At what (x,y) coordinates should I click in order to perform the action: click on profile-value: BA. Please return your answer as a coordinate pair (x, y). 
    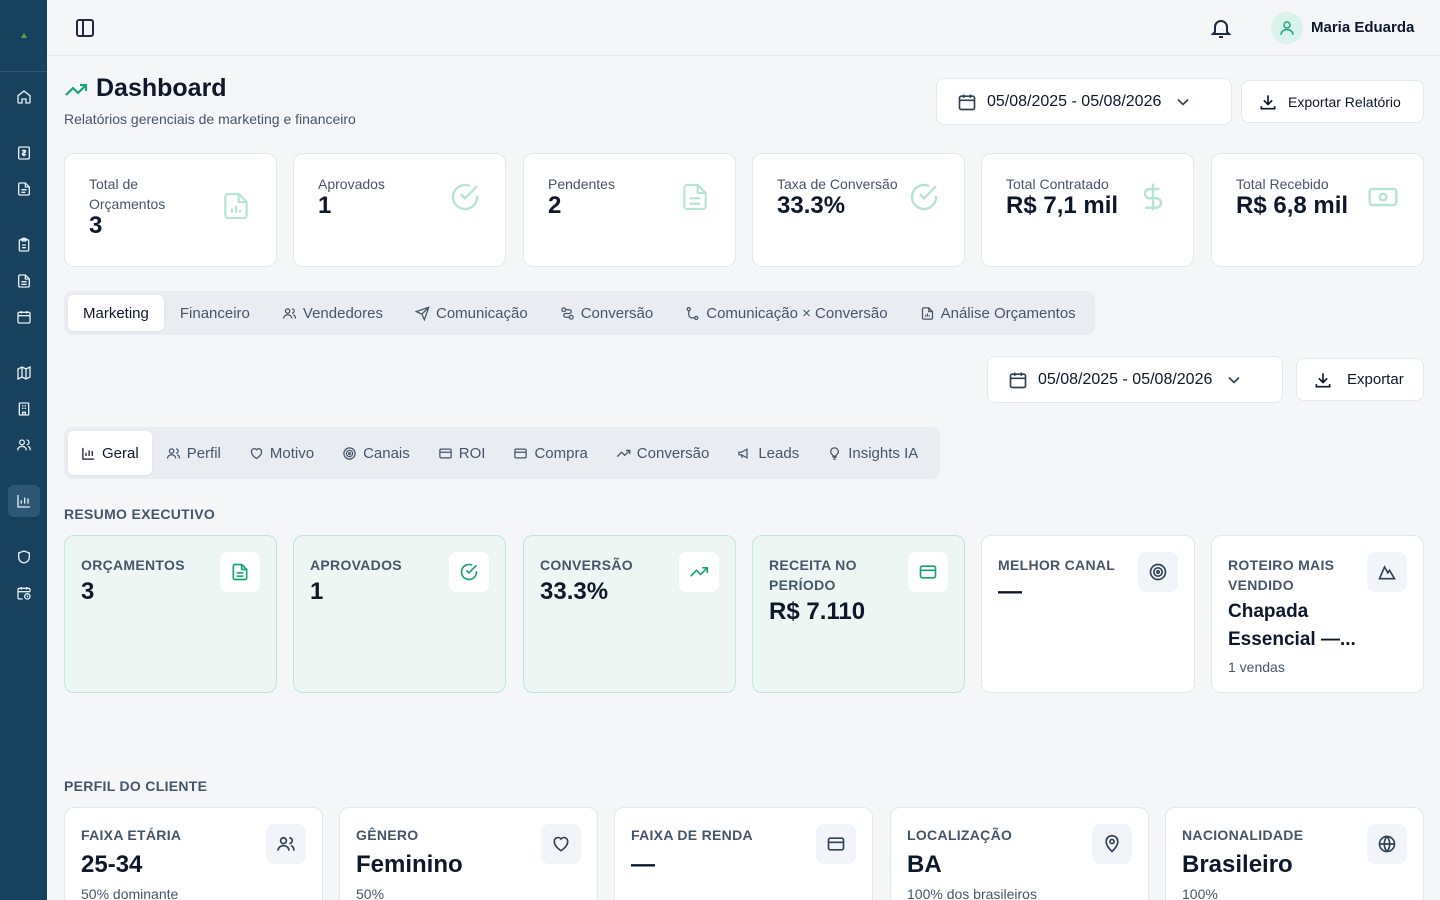
    Looking at the image, I should click on (924, 864).